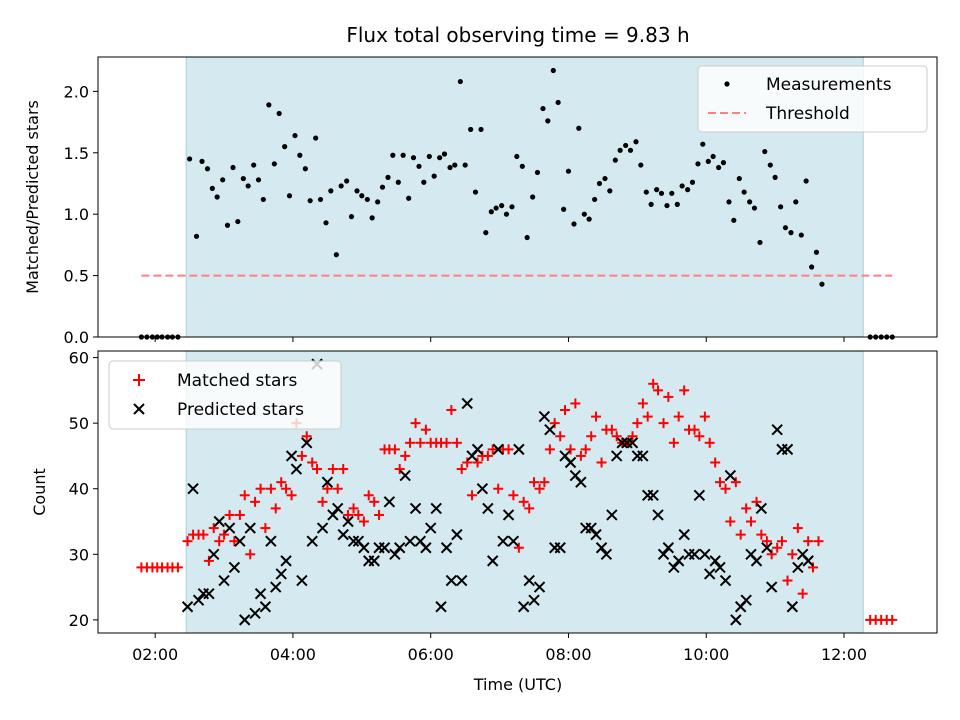 The height and width of the screenshot is (720, 960). What do you see at coordinates (79, 358) in the screenshot?
I see `counts-y-tick-label: 60` at bounding box center [79, 358].